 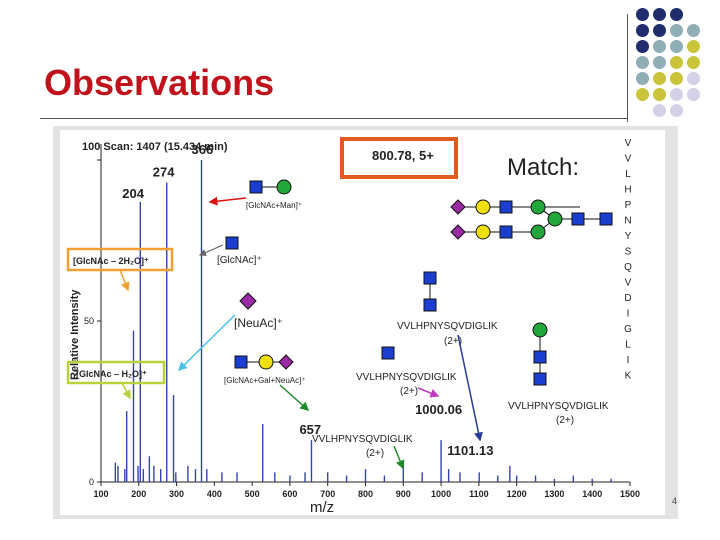 What do you see at coordinates (628, 205) in the screenshot?
I see `sequence-residue: P` at bounding box center [628, 205].